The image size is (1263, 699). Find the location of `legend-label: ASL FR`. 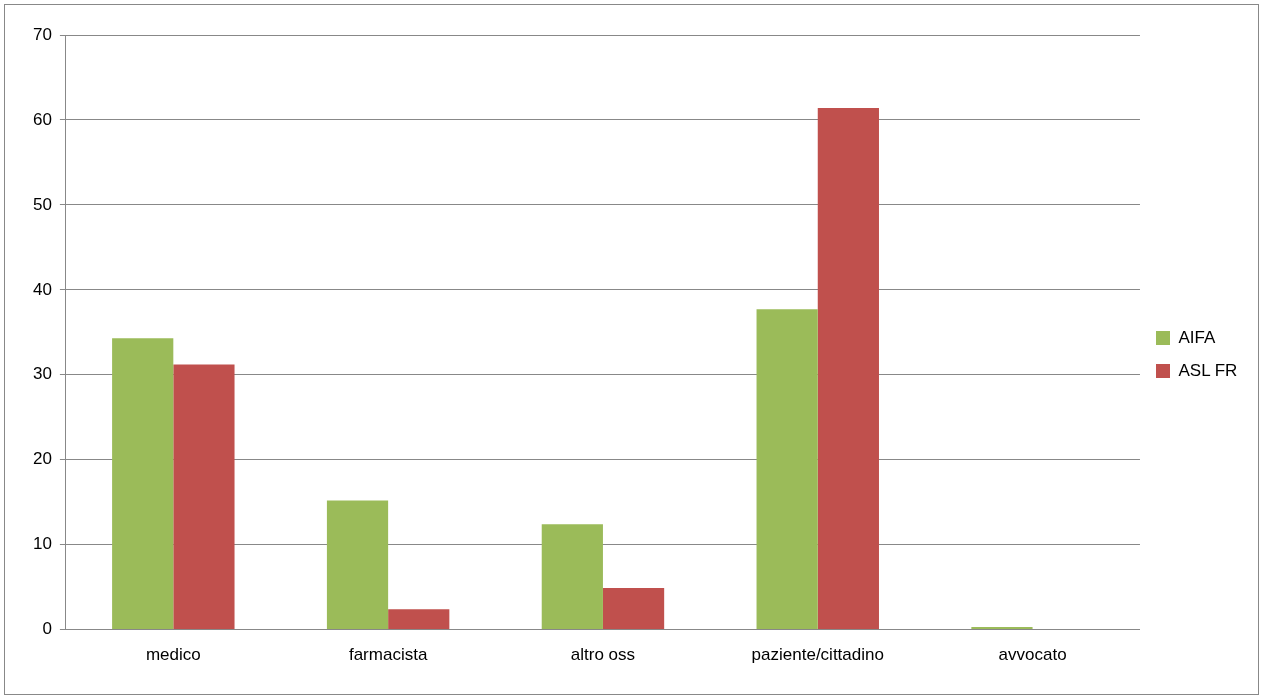

legend-label: ASL FR is located at coordinates (1208, 370).